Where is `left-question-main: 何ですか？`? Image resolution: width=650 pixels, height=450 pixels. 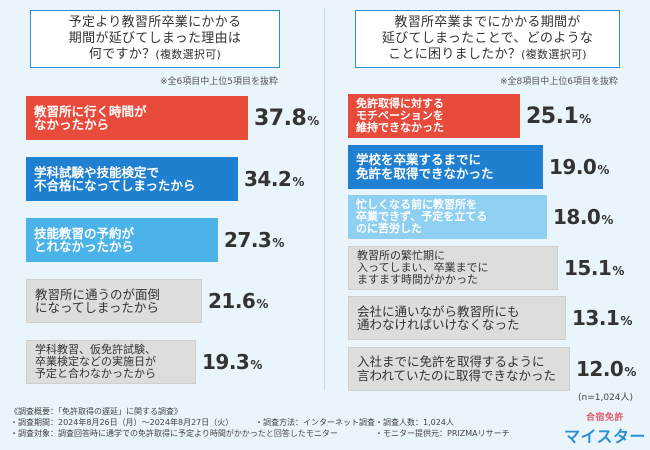
left-question-main: 何ですか？ is located at coordinates (122, 54).